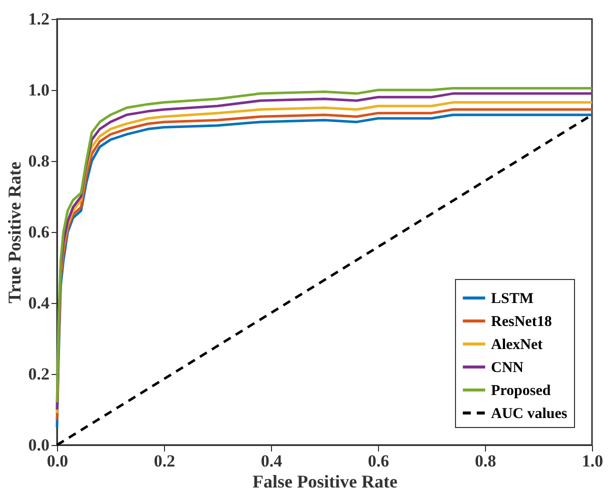 This screenshot has width=611, height=496. I want to click on x-axis-title: False Positive Rate, so click(325, 482).